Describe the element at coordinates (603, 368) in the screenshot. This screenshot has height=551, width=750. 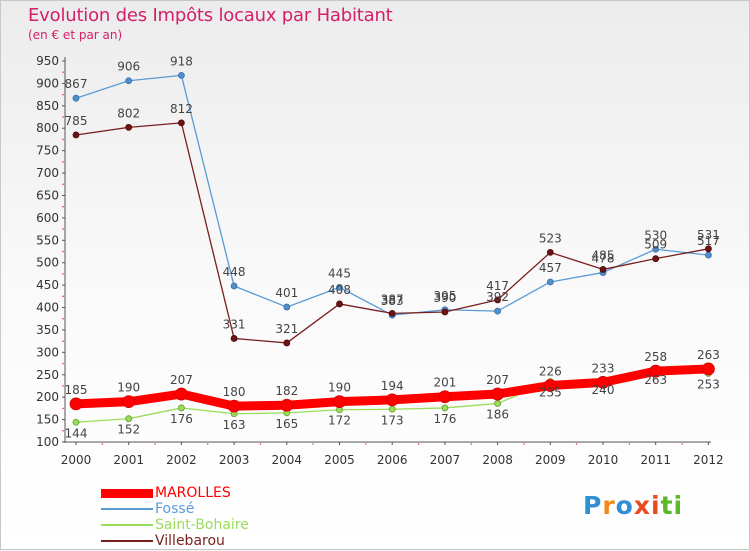
I see `data-label: 233` at that location.